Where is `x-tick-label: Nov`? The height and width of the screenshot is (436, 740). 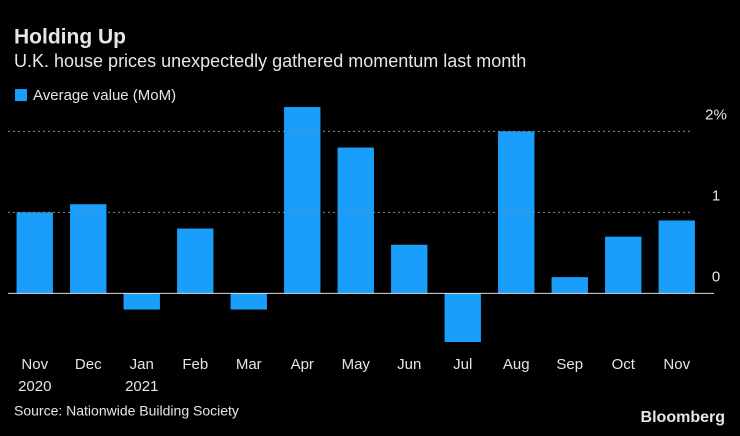
x-tick-label: Nov is located at coordinates (676, 364).